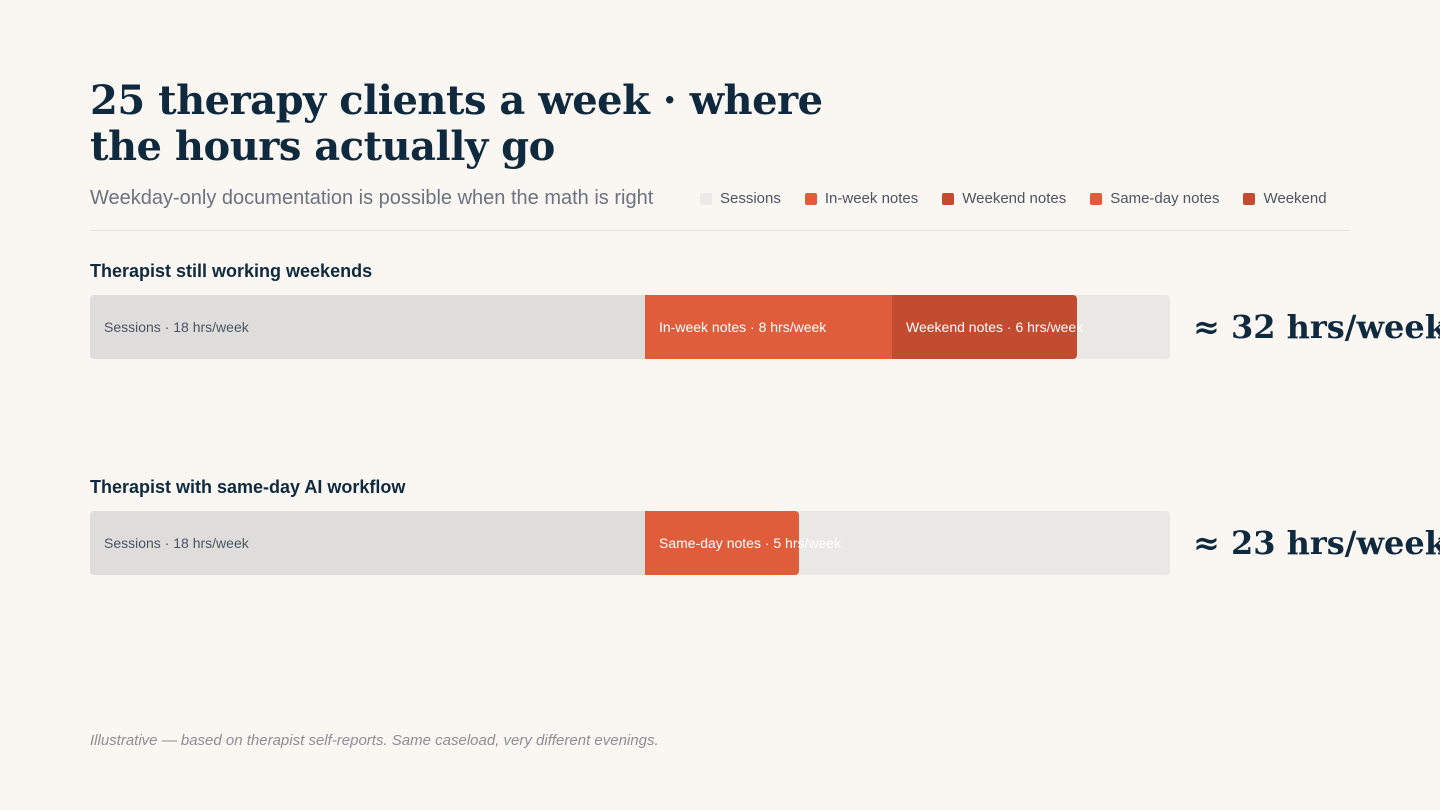 Image resolution: width=1440 pixels, height=810 pixels. I want to click on total-label-same-day: ≈ 23 hrs/week, so click(1316, 543).